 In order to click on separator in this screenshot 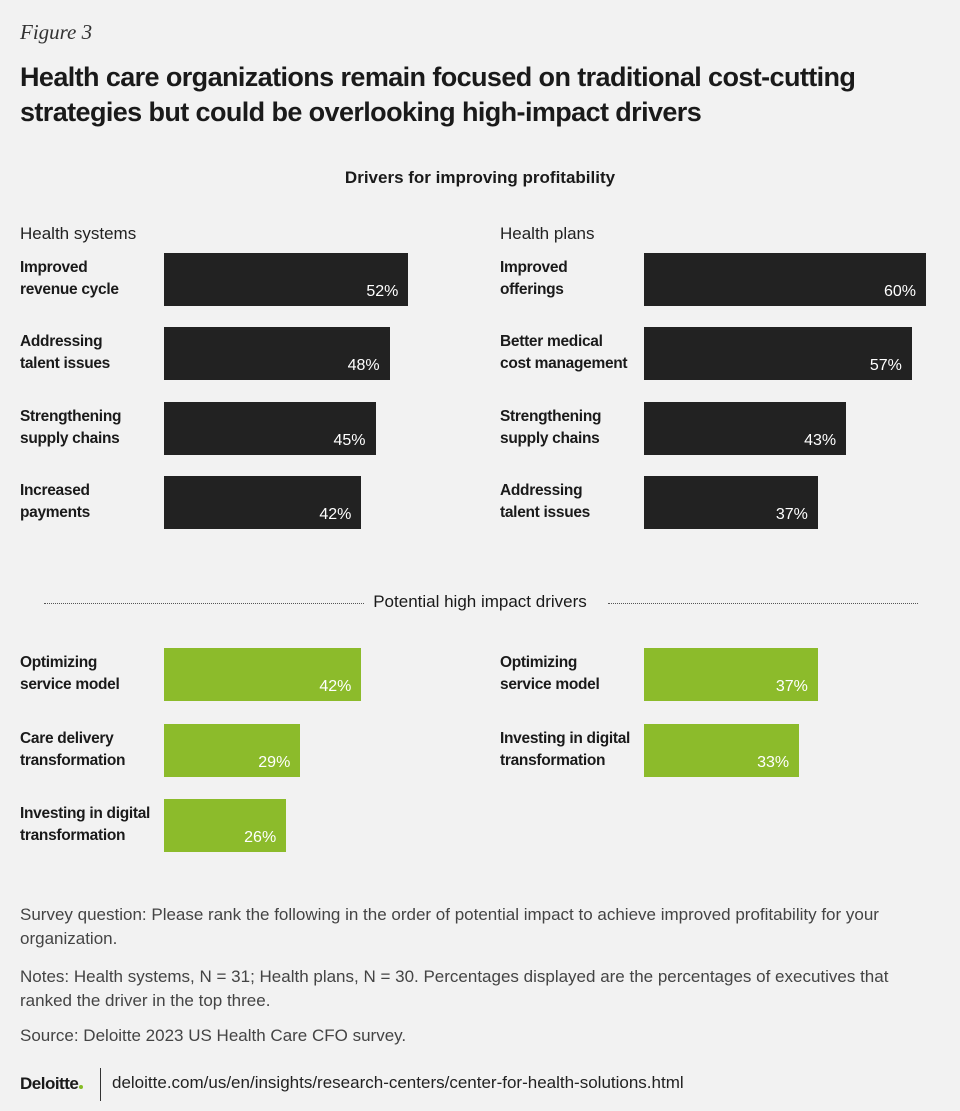, I will do `click(100, 1084)`.